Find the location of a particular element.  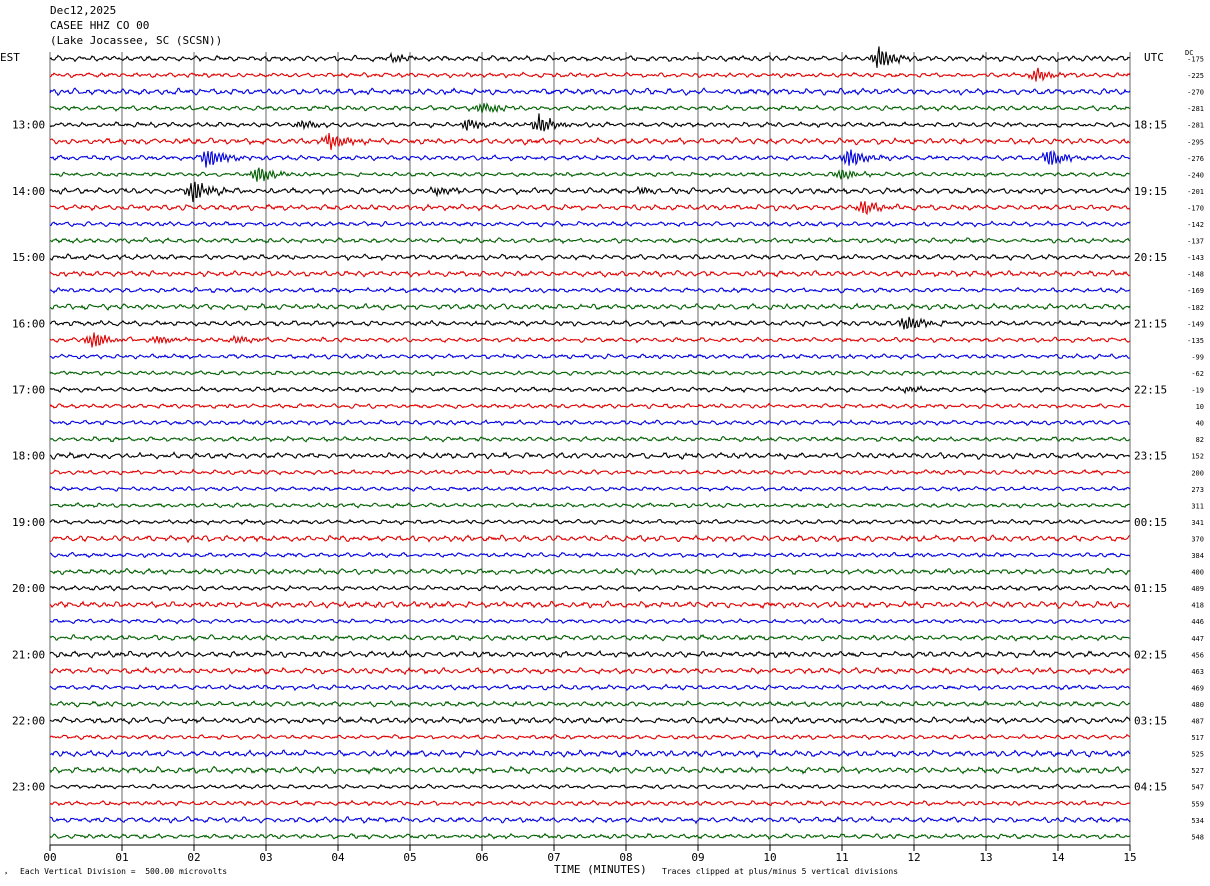

dc-offset-label-9: -170 is located at coordinates (1195, 208).